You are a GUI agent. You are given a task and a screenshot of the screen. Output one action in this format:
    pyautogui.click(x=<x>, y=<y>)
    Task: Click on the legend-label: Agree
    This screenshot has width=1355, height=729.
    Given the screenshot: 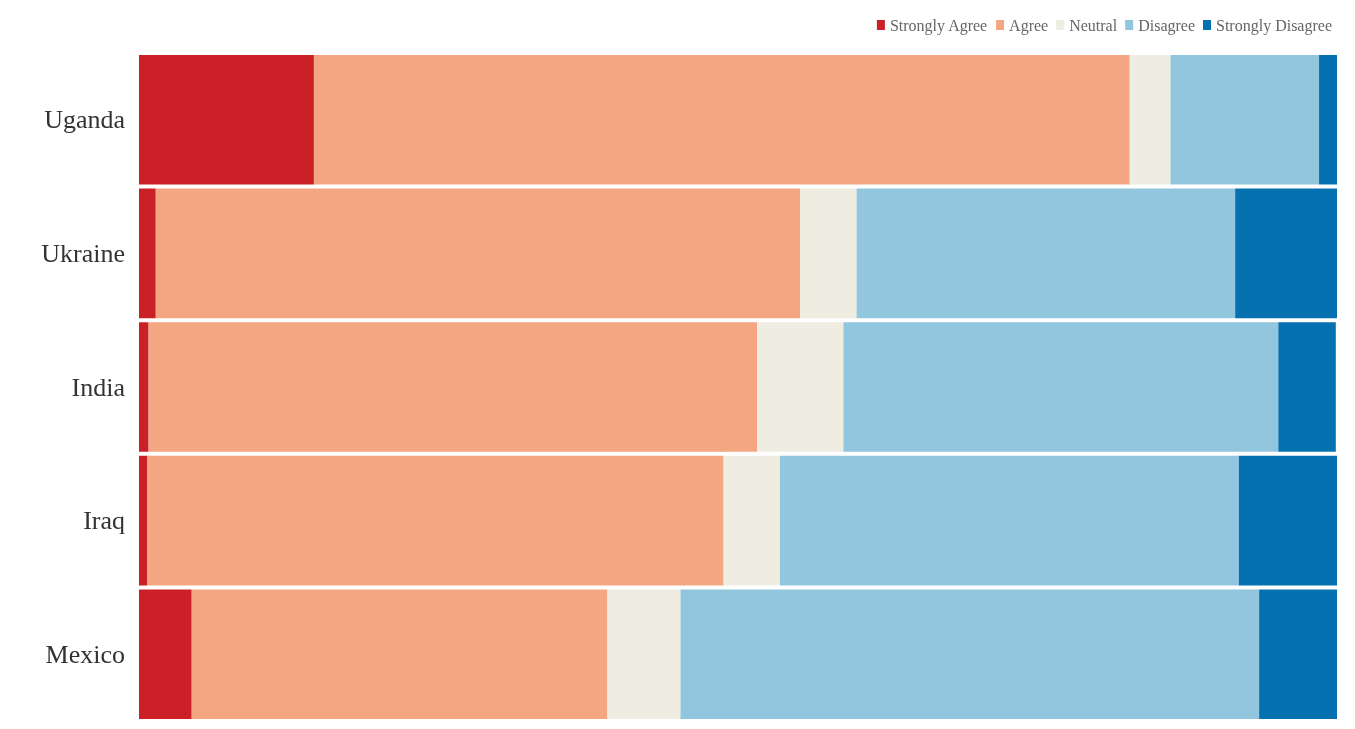 What is the action you would take?
    pyautogui.click(x=1029, y=25)
    